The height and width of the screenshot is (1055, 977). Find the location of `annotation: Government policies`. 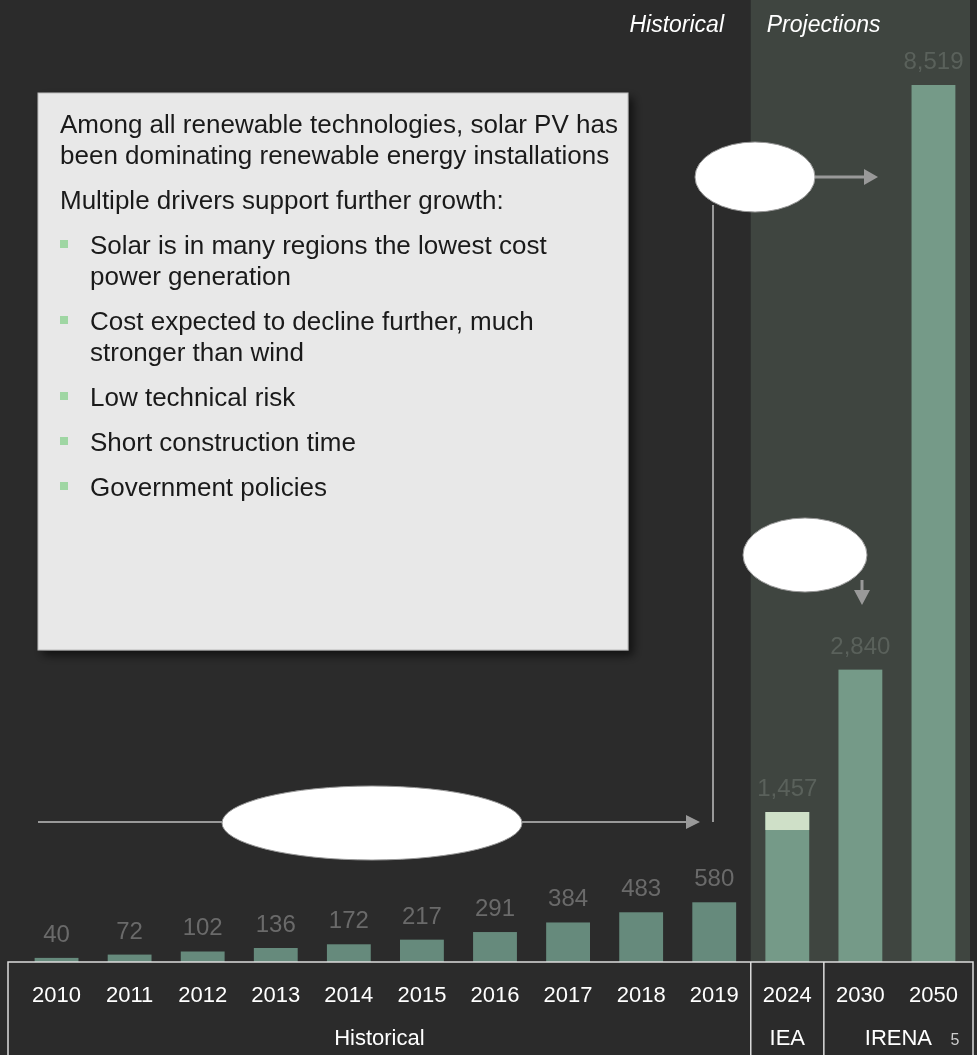

annotation: Government policies is located at coordinates (208, 487).